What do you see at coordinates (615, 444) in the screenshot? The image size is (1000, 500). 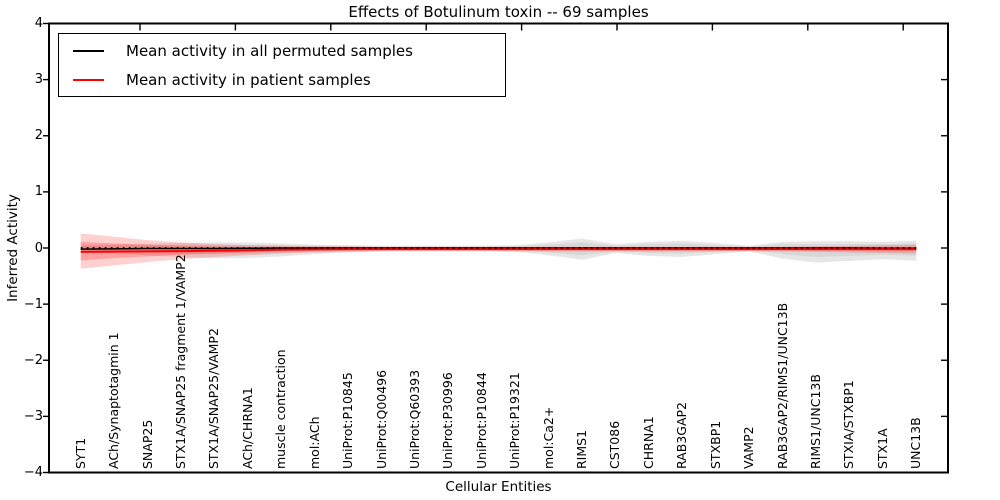 I see `x-category-label: CST086` at bounding box center [615, 444].